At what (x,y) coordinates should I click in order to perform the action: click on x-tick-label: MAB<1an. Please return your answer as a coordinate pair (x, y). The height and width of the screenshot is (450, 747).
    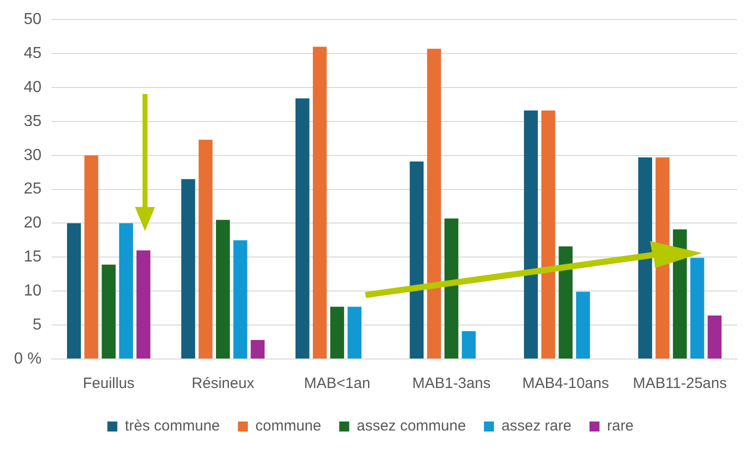
    Looking at the image, I should click on (337, 383).